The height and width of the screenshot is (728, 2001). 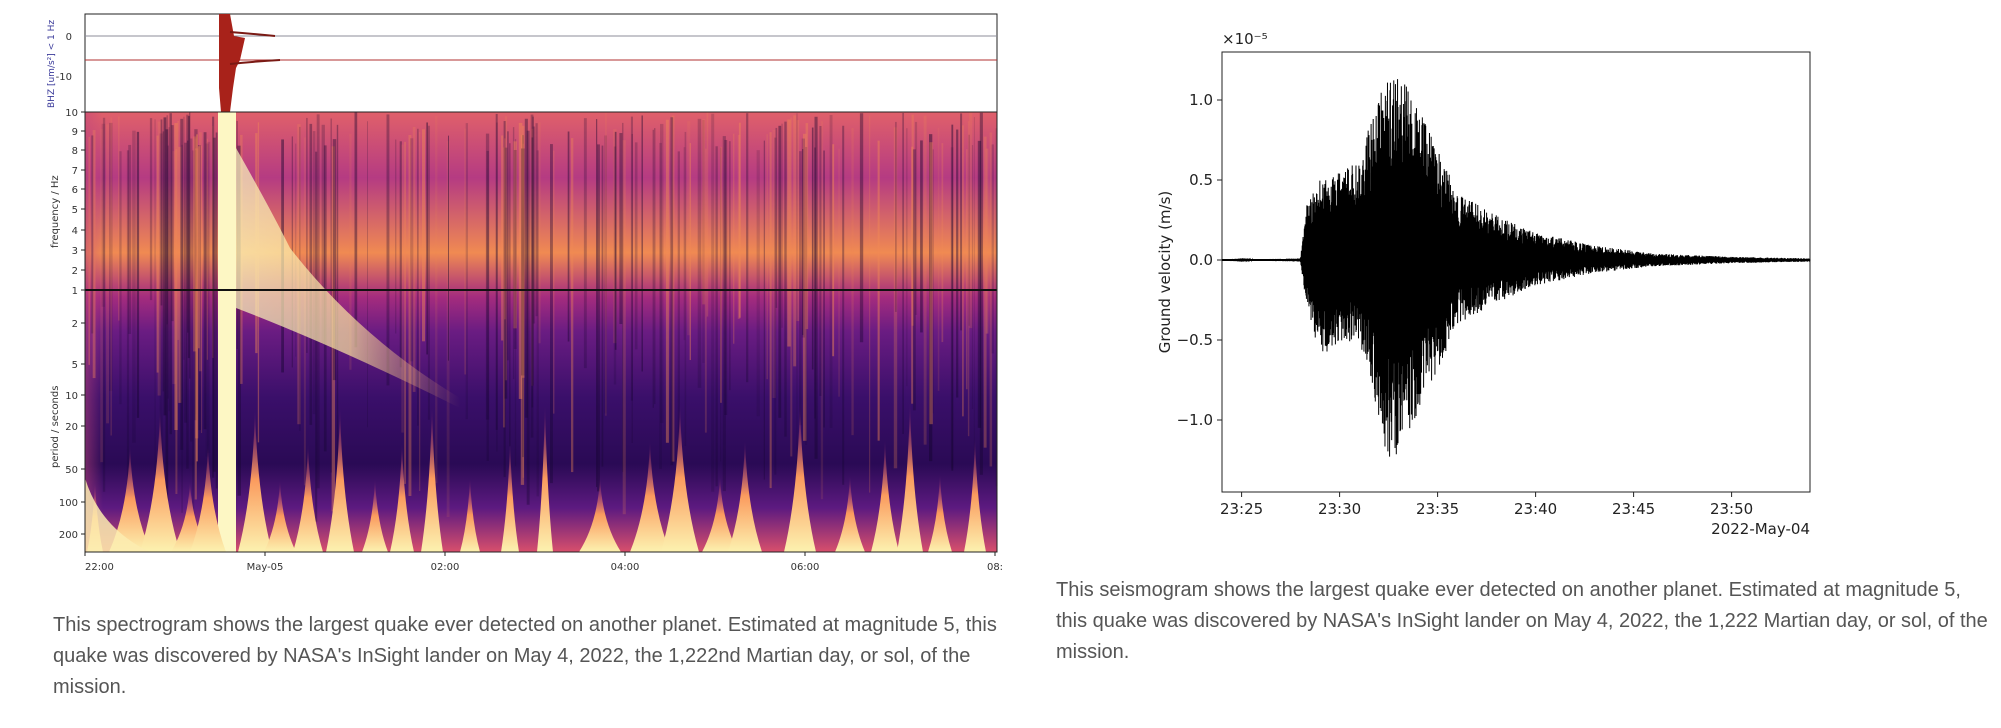 What do you see at coordinates (445, 567) in the screenshot?
I see `spec-x-tick-label: 02:00` at bounding box center [445, 567].